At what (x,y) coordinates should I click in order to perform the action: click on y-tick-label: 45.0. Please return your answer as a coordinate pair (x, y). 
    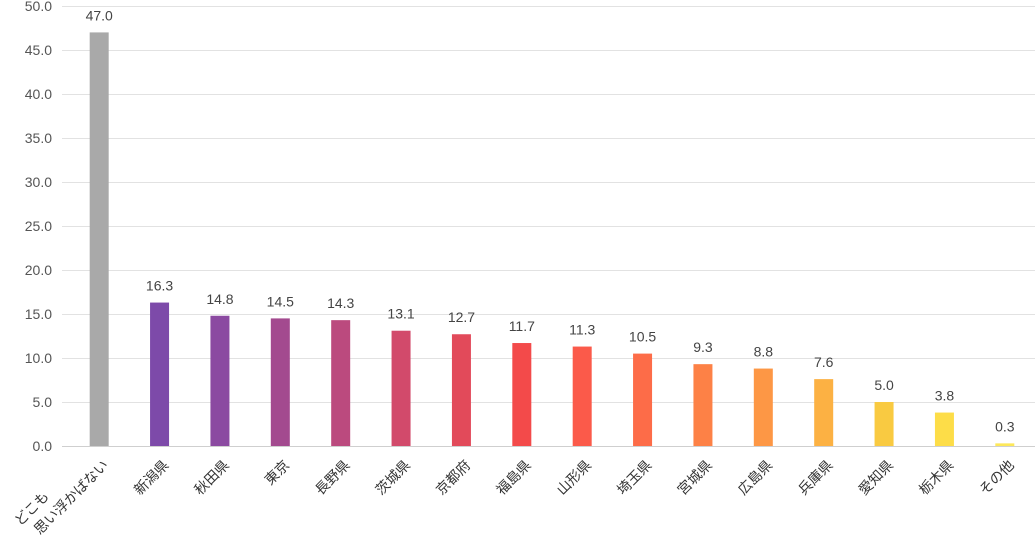
    Looking at the image, I should click on (38, 50).